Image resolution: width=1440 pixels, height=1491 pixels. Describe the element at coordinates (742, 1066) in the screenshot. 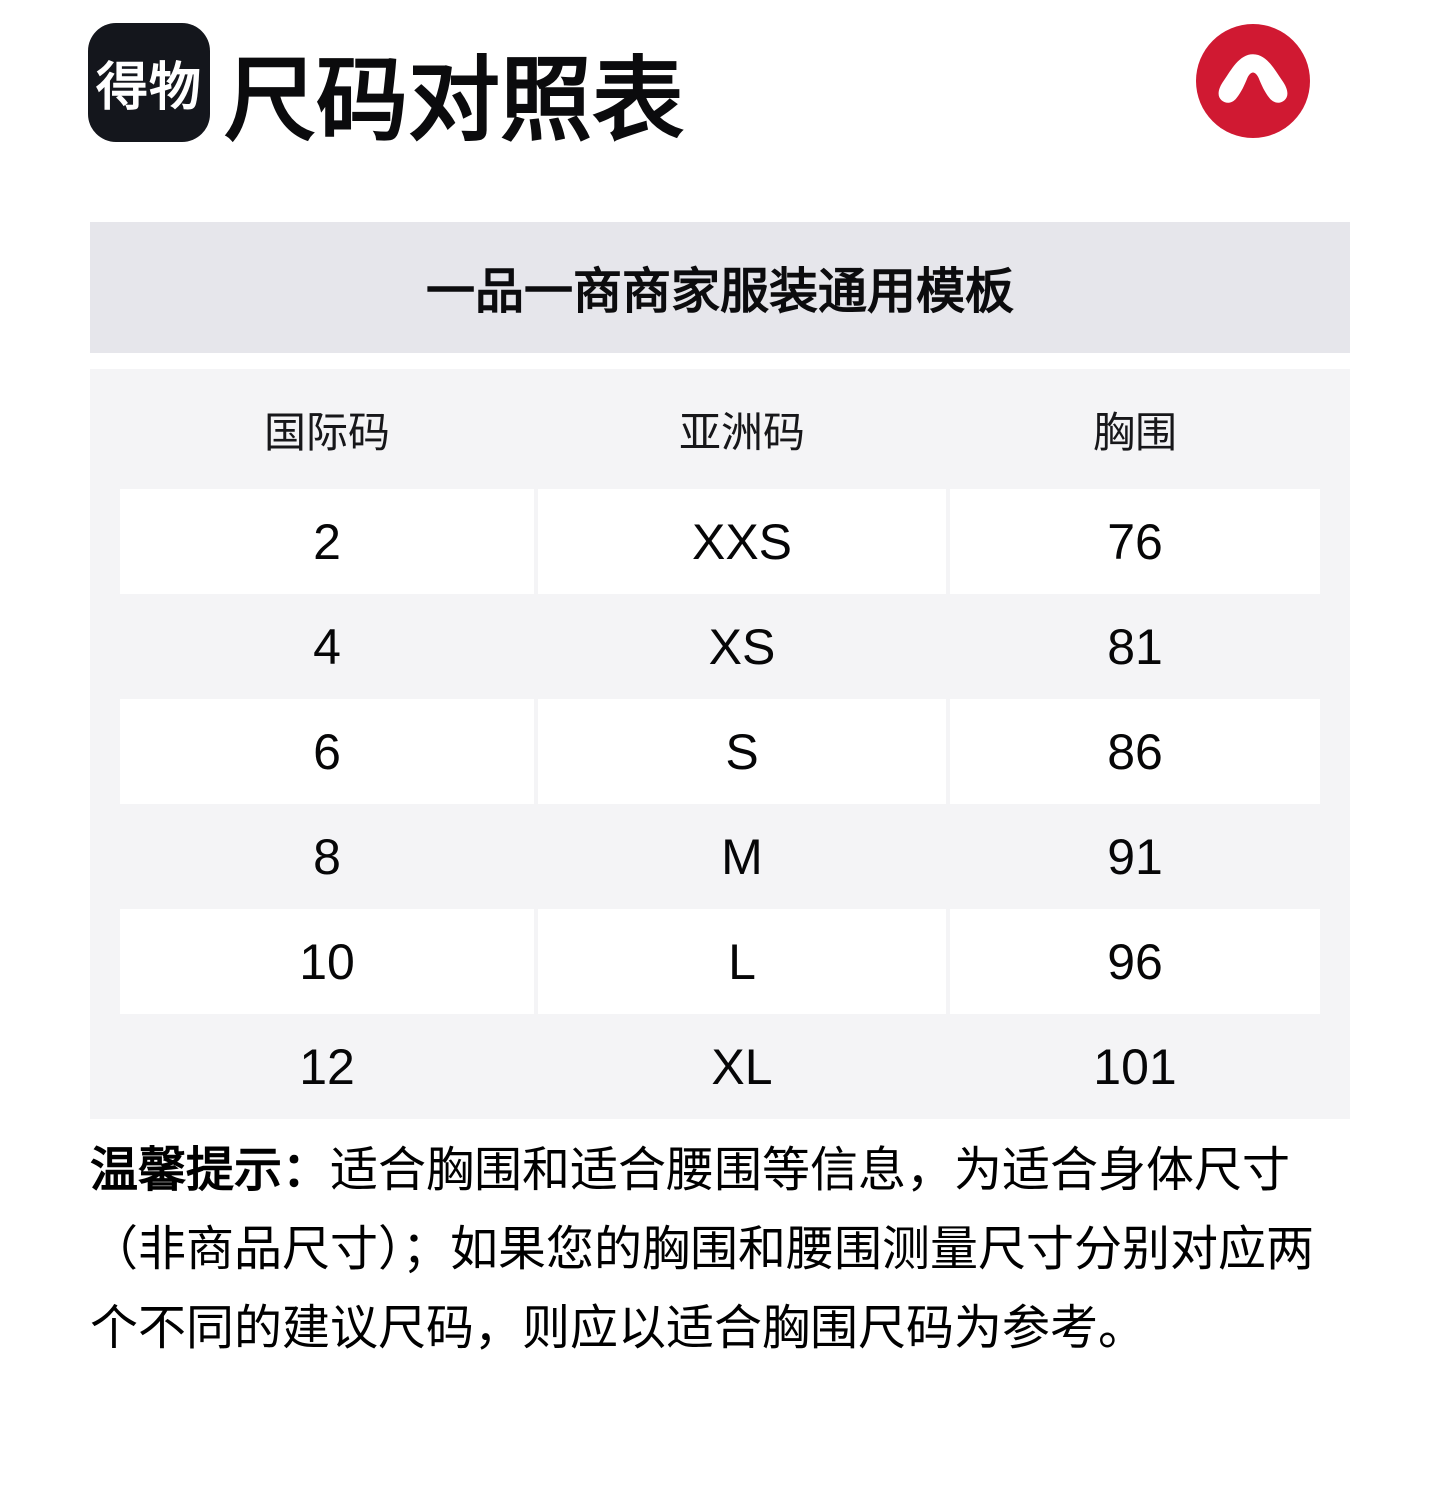

I see `cell-asian-size: XL` at that location.